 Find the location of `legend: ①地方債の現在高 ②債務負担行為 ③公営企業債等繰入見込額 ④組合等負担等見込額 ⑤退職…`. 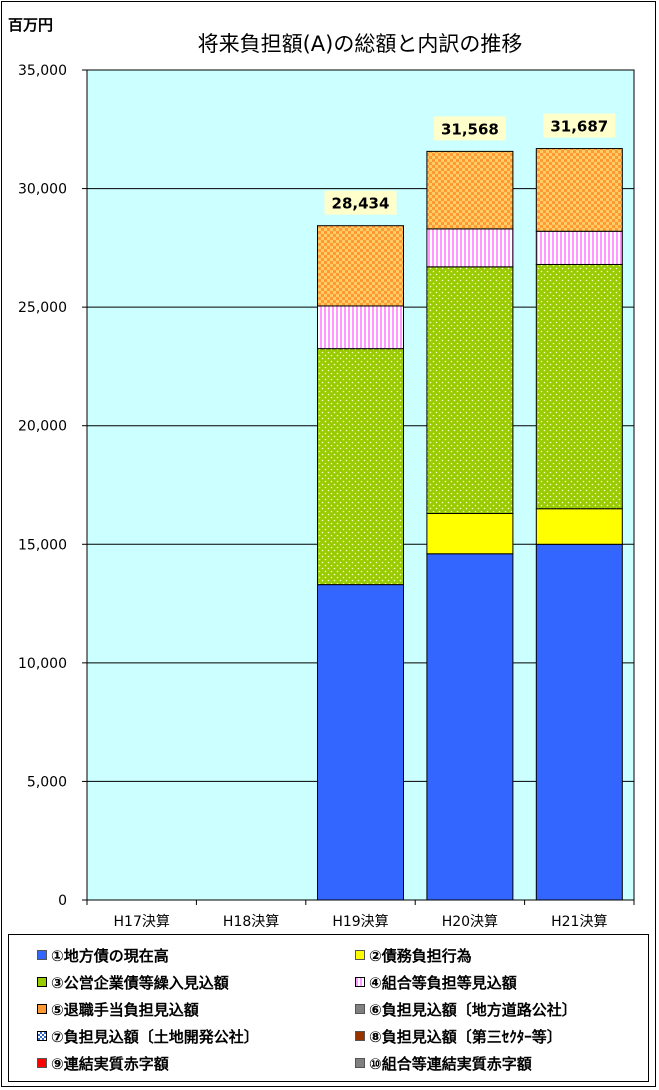

legend: ①地方債の現在高 ②債務負担行為 ③公営企業債等繰入見込額 ④組合等負担等見込額 ⑤退職… is located at coordinates (328, 1008).